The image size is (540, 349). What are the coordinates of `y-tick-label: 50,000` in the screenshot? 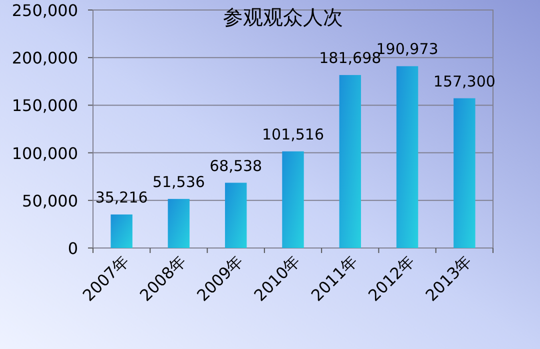 It's located at (50, 200).